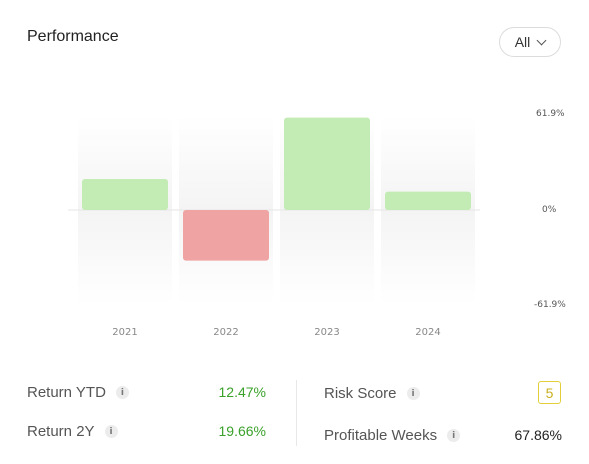 This screenshot has height=464, width=589. I want to click on return-2y-value: 19.66%, so click(242, 431).